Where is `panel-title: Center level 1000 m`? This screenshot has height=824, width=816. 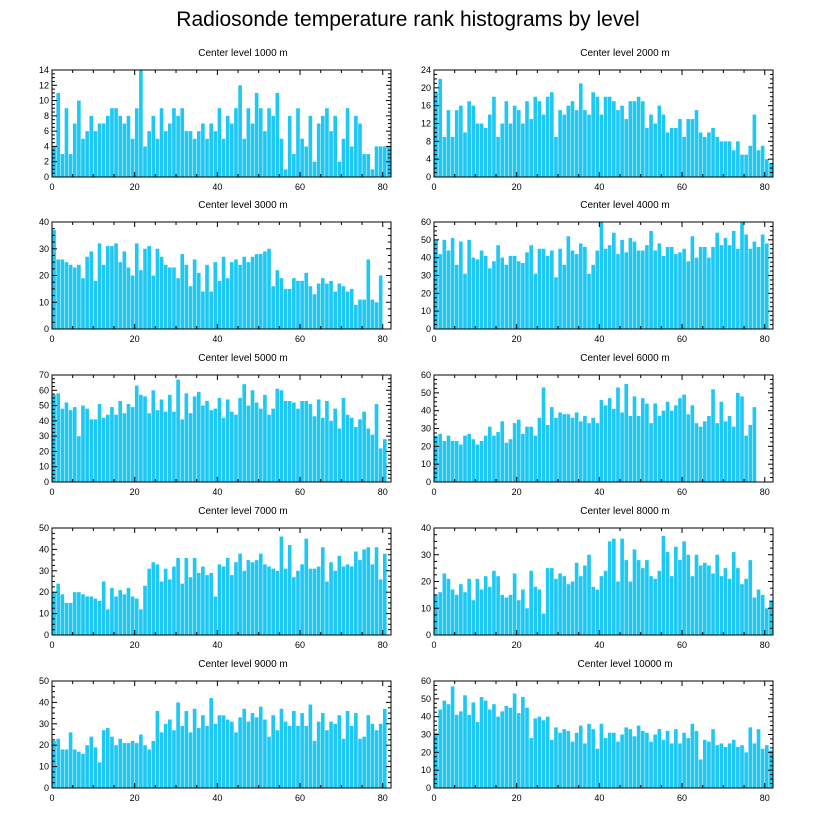 panel-title: Center level 1000 m is located at coordinates (243, 53).